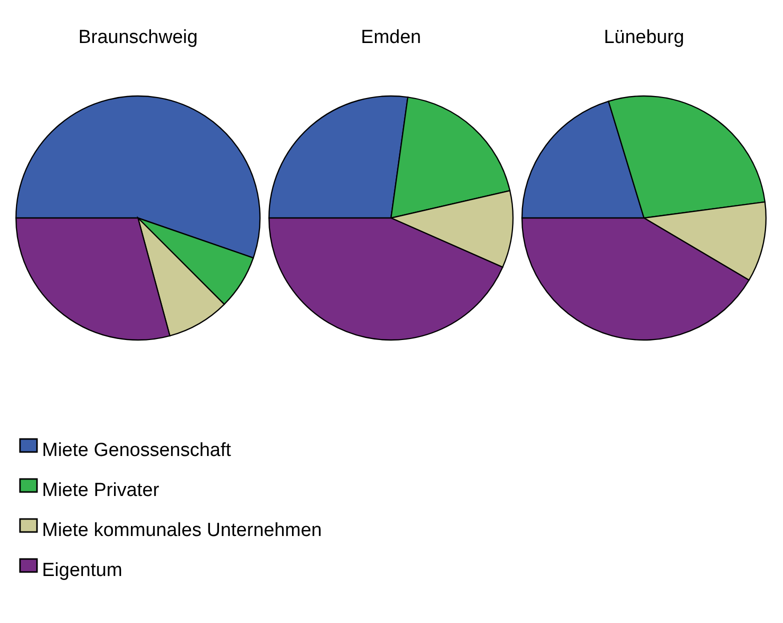  What do you see at coordinates (182, 531) in the screenshot?
I see `legend-label: Miete kommunales Unternehmen` at bounding box center [182, 531].